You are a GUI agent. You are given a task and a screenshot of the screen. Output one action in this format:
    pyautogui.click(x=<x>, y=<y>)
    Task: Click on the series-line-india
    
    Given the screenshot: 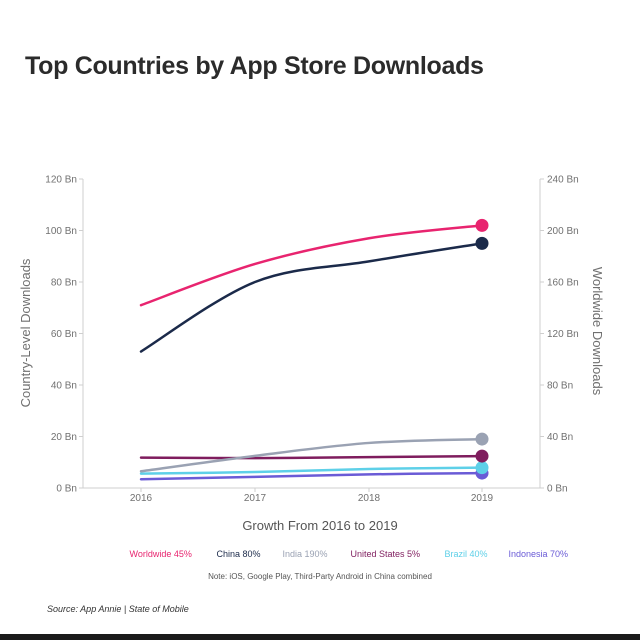 What is the action you would take?
    pyautogui.click(x=311, y=455)
    